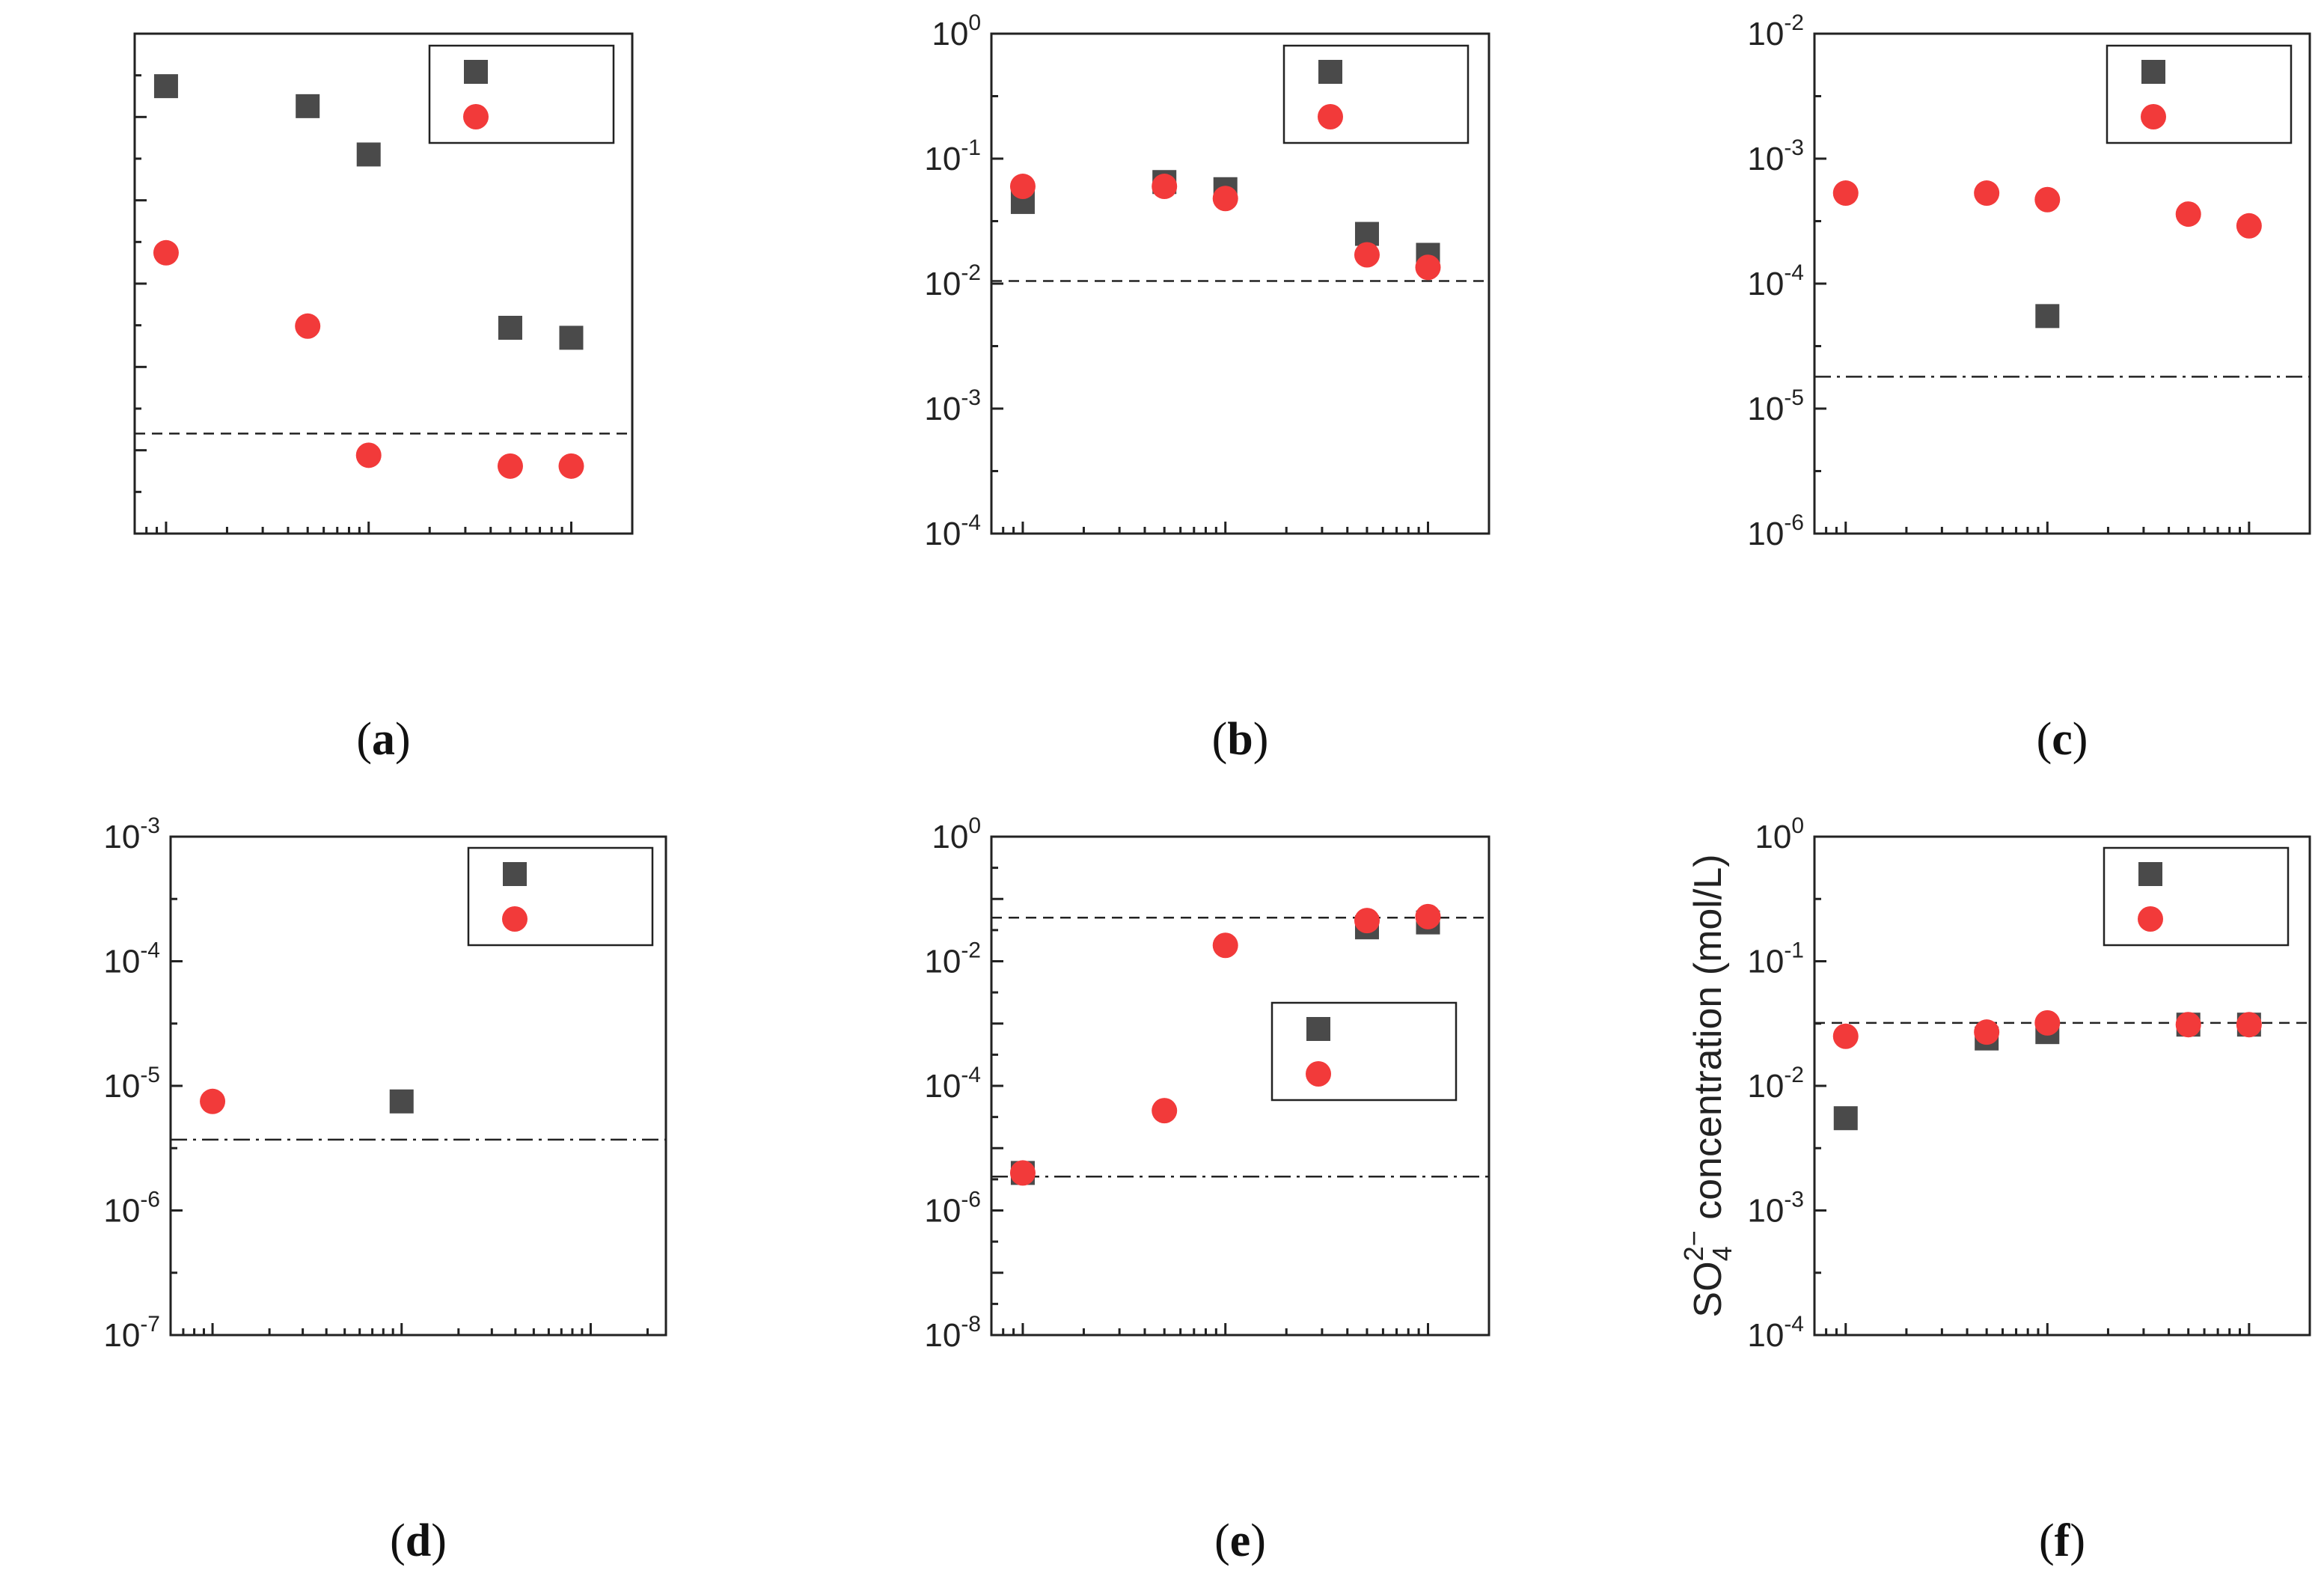 This screenshot has height=1585, width=2324. Describe the element at coordinates (150, 1324) in the screenshot. I see `y-tick-exponent: -7` at that location.